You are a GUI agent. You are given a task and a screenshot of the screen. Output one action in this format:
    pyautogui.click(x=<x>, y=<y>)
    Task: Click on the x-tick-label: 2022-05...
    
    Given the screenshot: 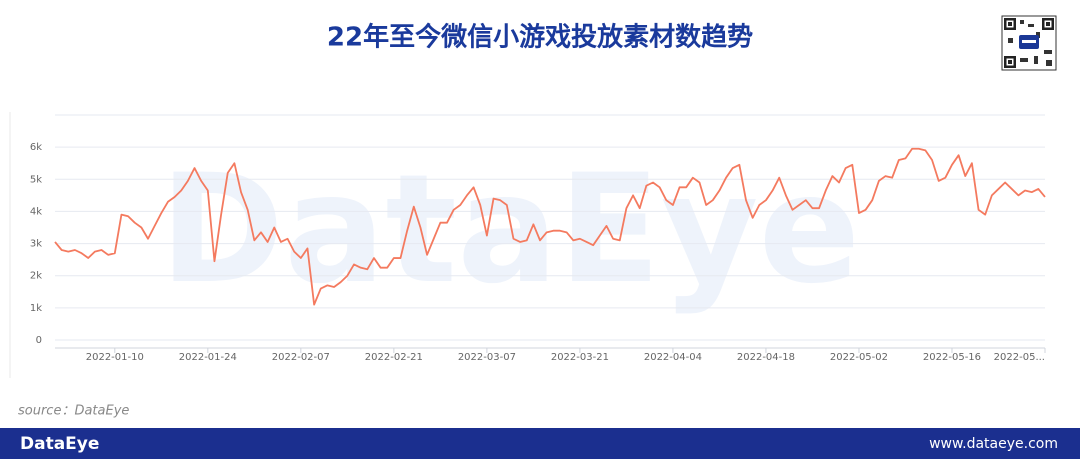 What is the action you would take?
    pyautogui.click(x=1019, y=357)
    